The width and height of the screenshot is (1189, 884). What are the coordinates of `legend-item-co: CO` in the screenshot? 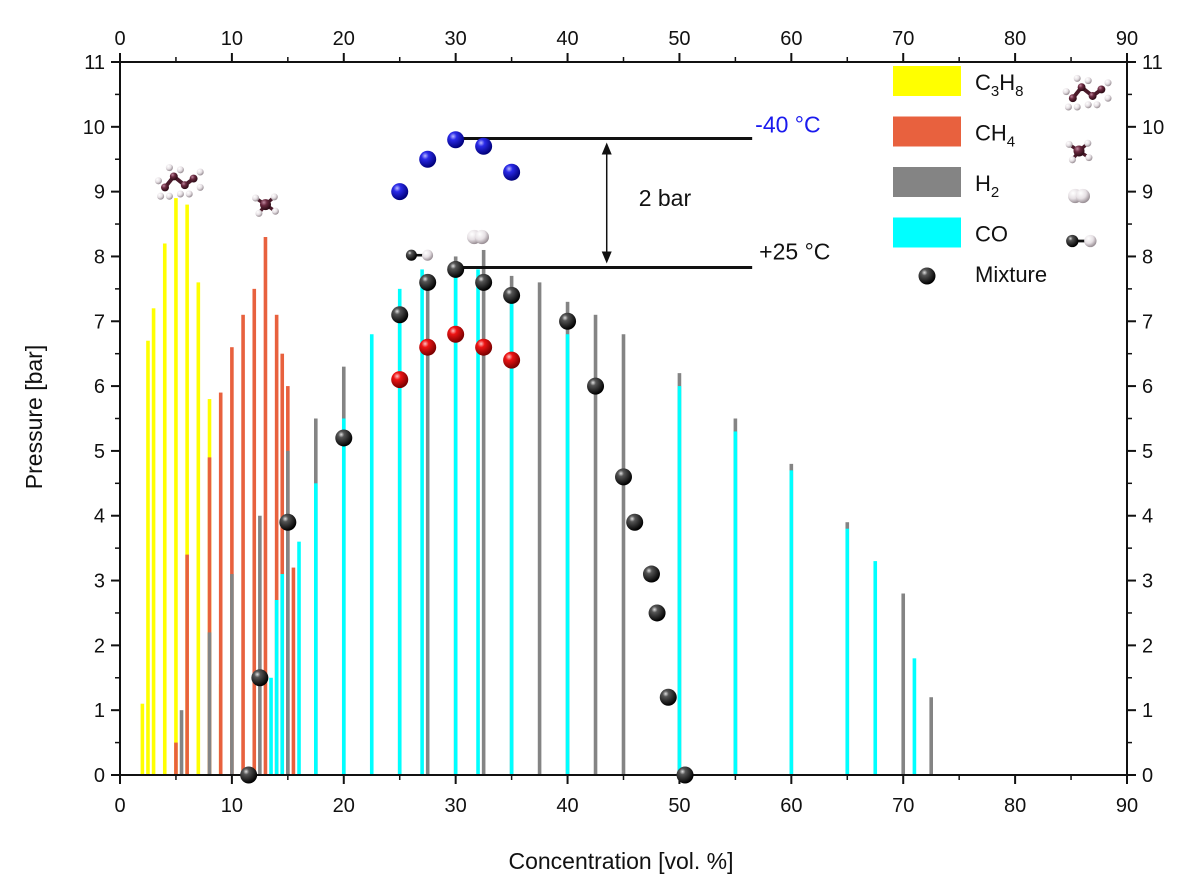 It's located at (995, 232).